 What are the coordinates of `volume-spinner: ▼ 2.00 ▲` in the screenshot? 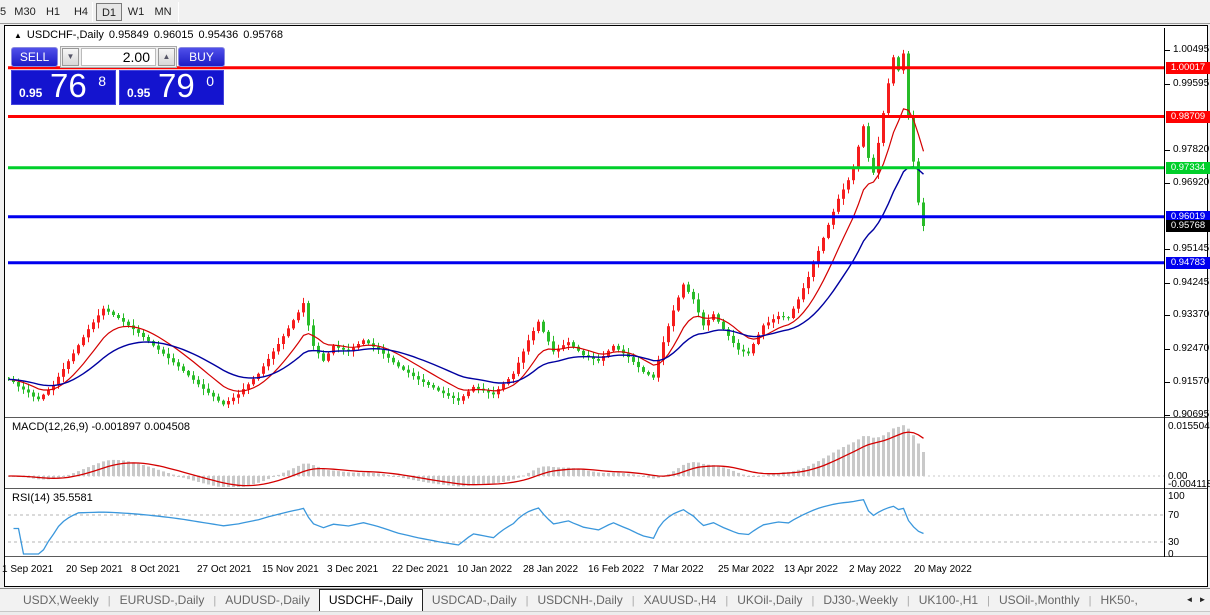 It's located at (118, 57).